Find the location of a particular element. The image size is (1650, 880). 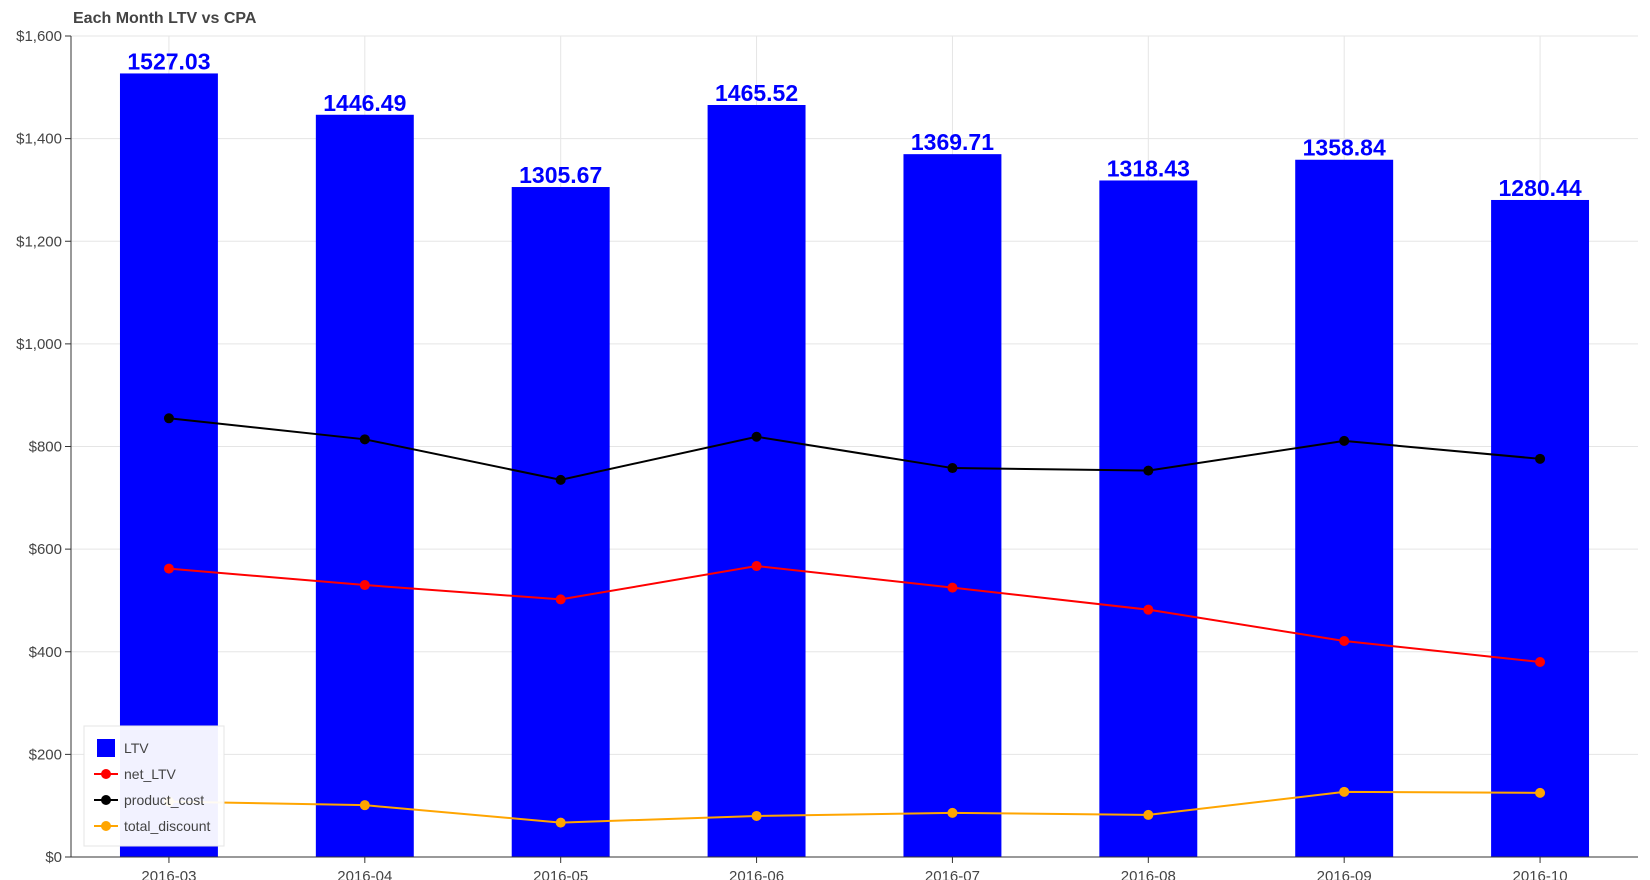

legend-label-product_cost: product_cost is located at coordinates (164, 800).